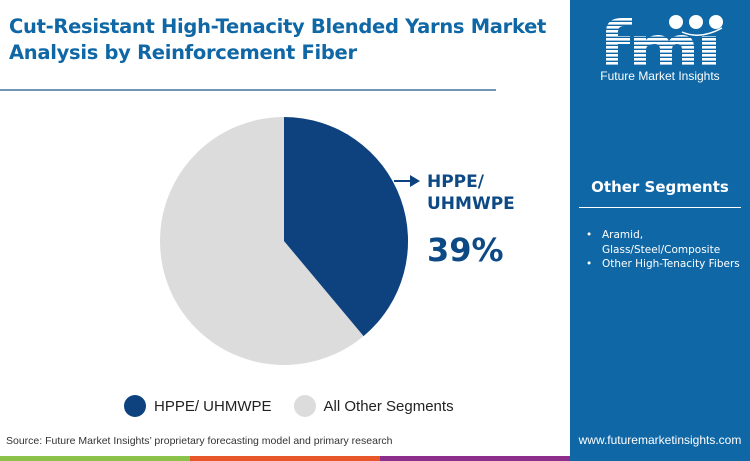 This screenshot has width=750, height=461. Describe the element at coordinates (407, 181) in the screenshot. I see `callout-arrow-icon` at that location.